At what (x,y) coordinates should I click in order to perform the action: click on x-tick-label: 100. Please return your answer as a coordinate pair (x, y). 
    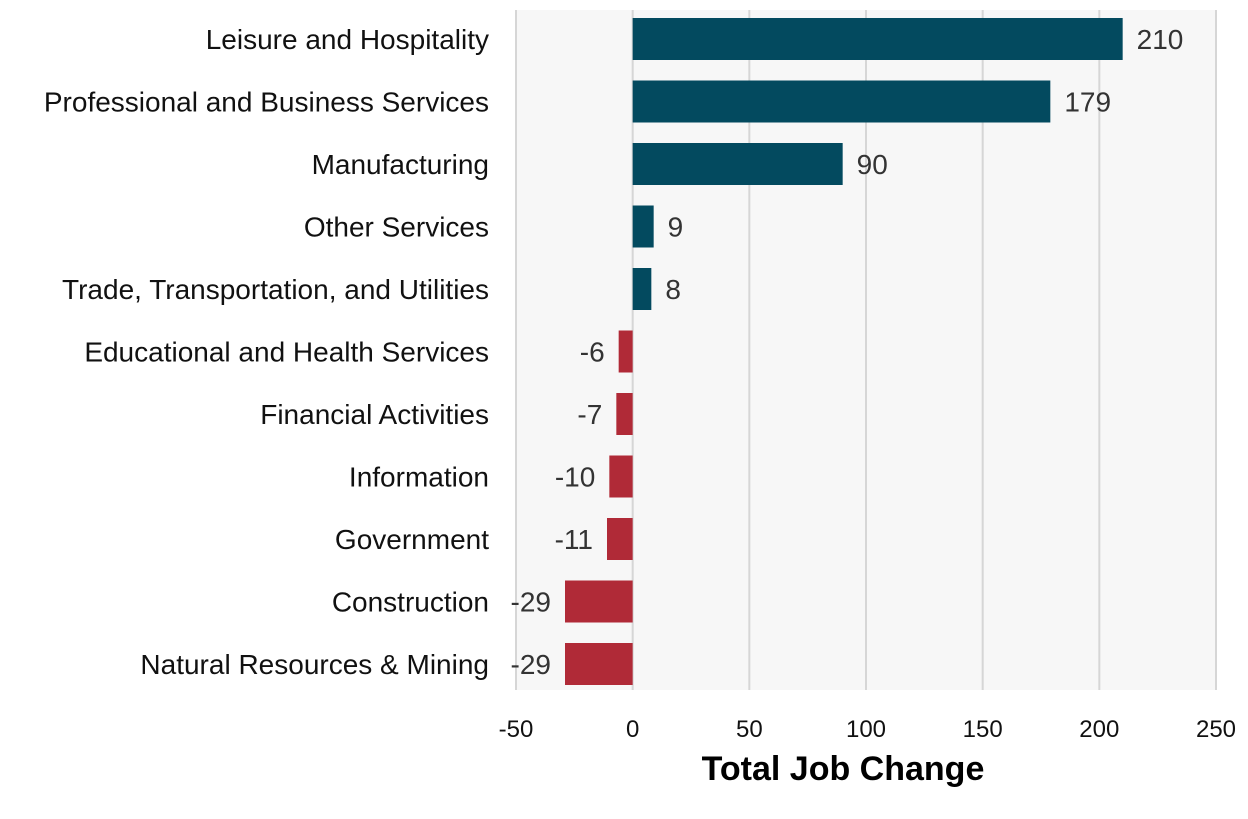
    Looking at the image, I should click on (866, 729).